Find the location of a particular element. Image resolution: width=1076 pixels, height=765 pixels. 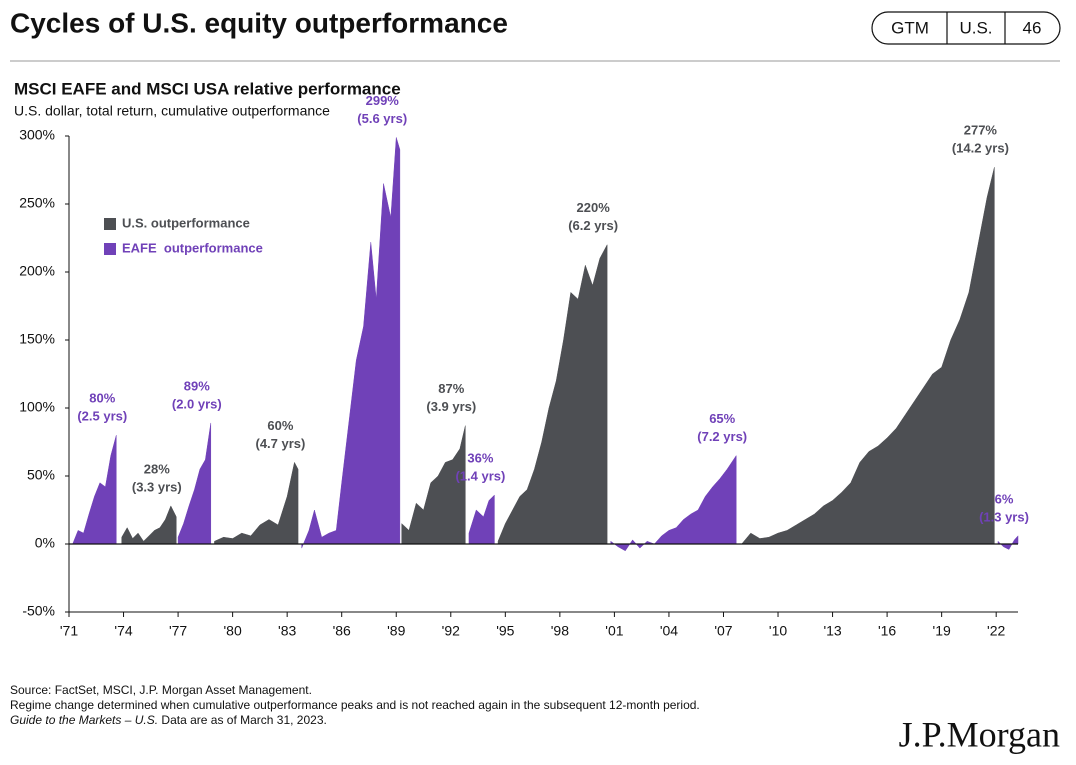

peak-label: 36% is located at coordinates (480, 457).